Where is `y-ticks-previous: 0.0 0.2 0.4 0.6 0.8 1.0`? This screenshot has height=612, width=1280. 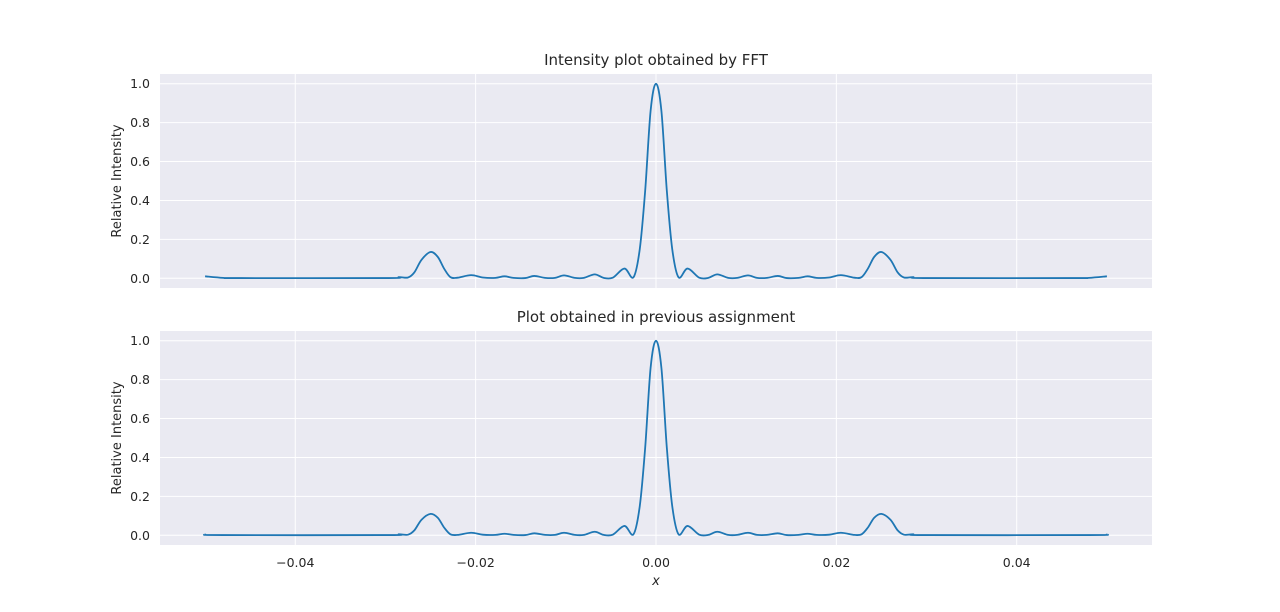
y-ticks-previous: 0.0 0.2 0.4 0.6 0.8 1.0 is located at coordinates (140, 438).